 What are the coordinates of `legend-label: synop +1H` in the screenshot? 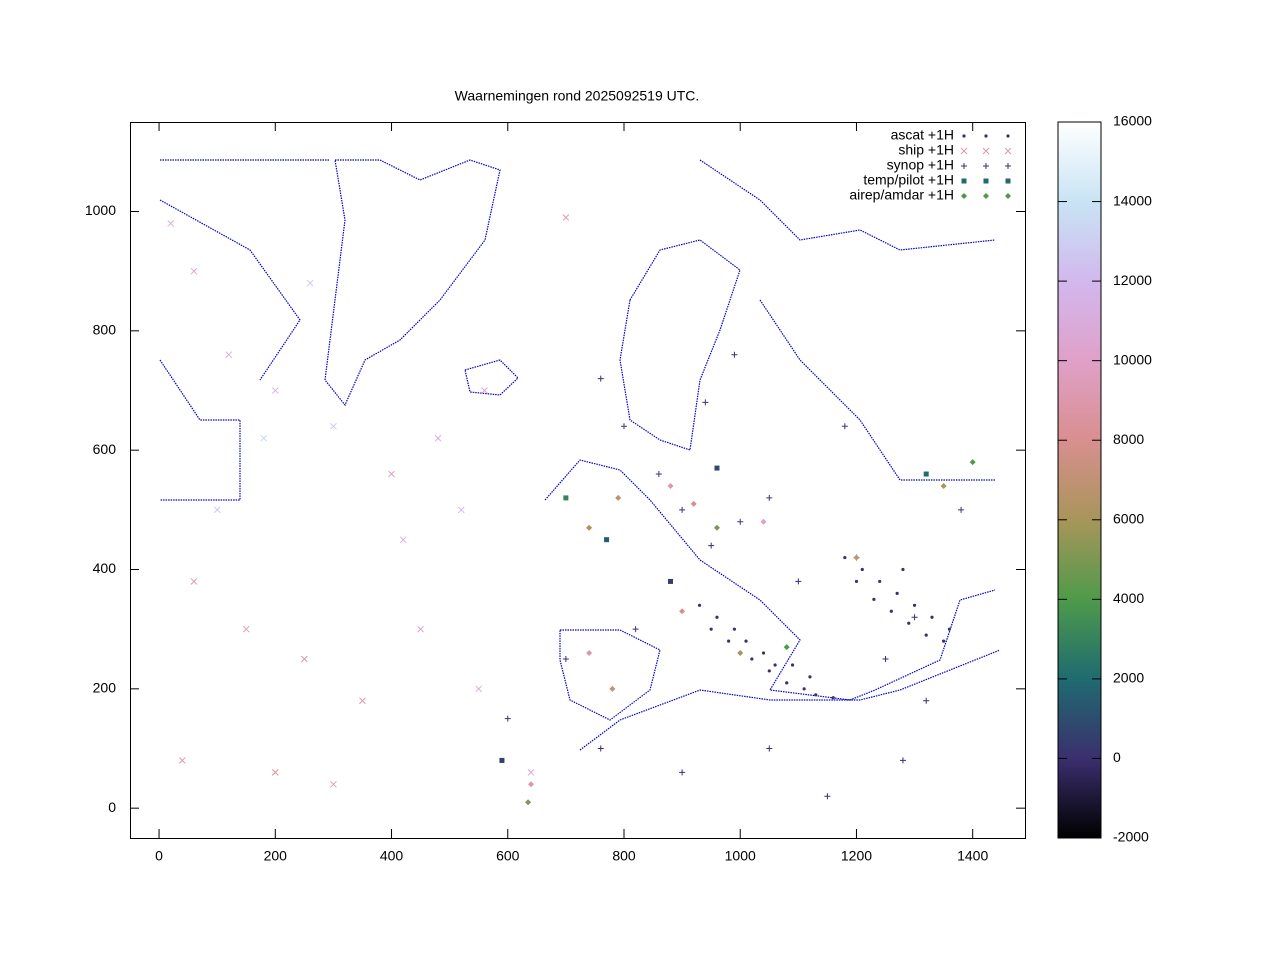 It's located at (920, 165).